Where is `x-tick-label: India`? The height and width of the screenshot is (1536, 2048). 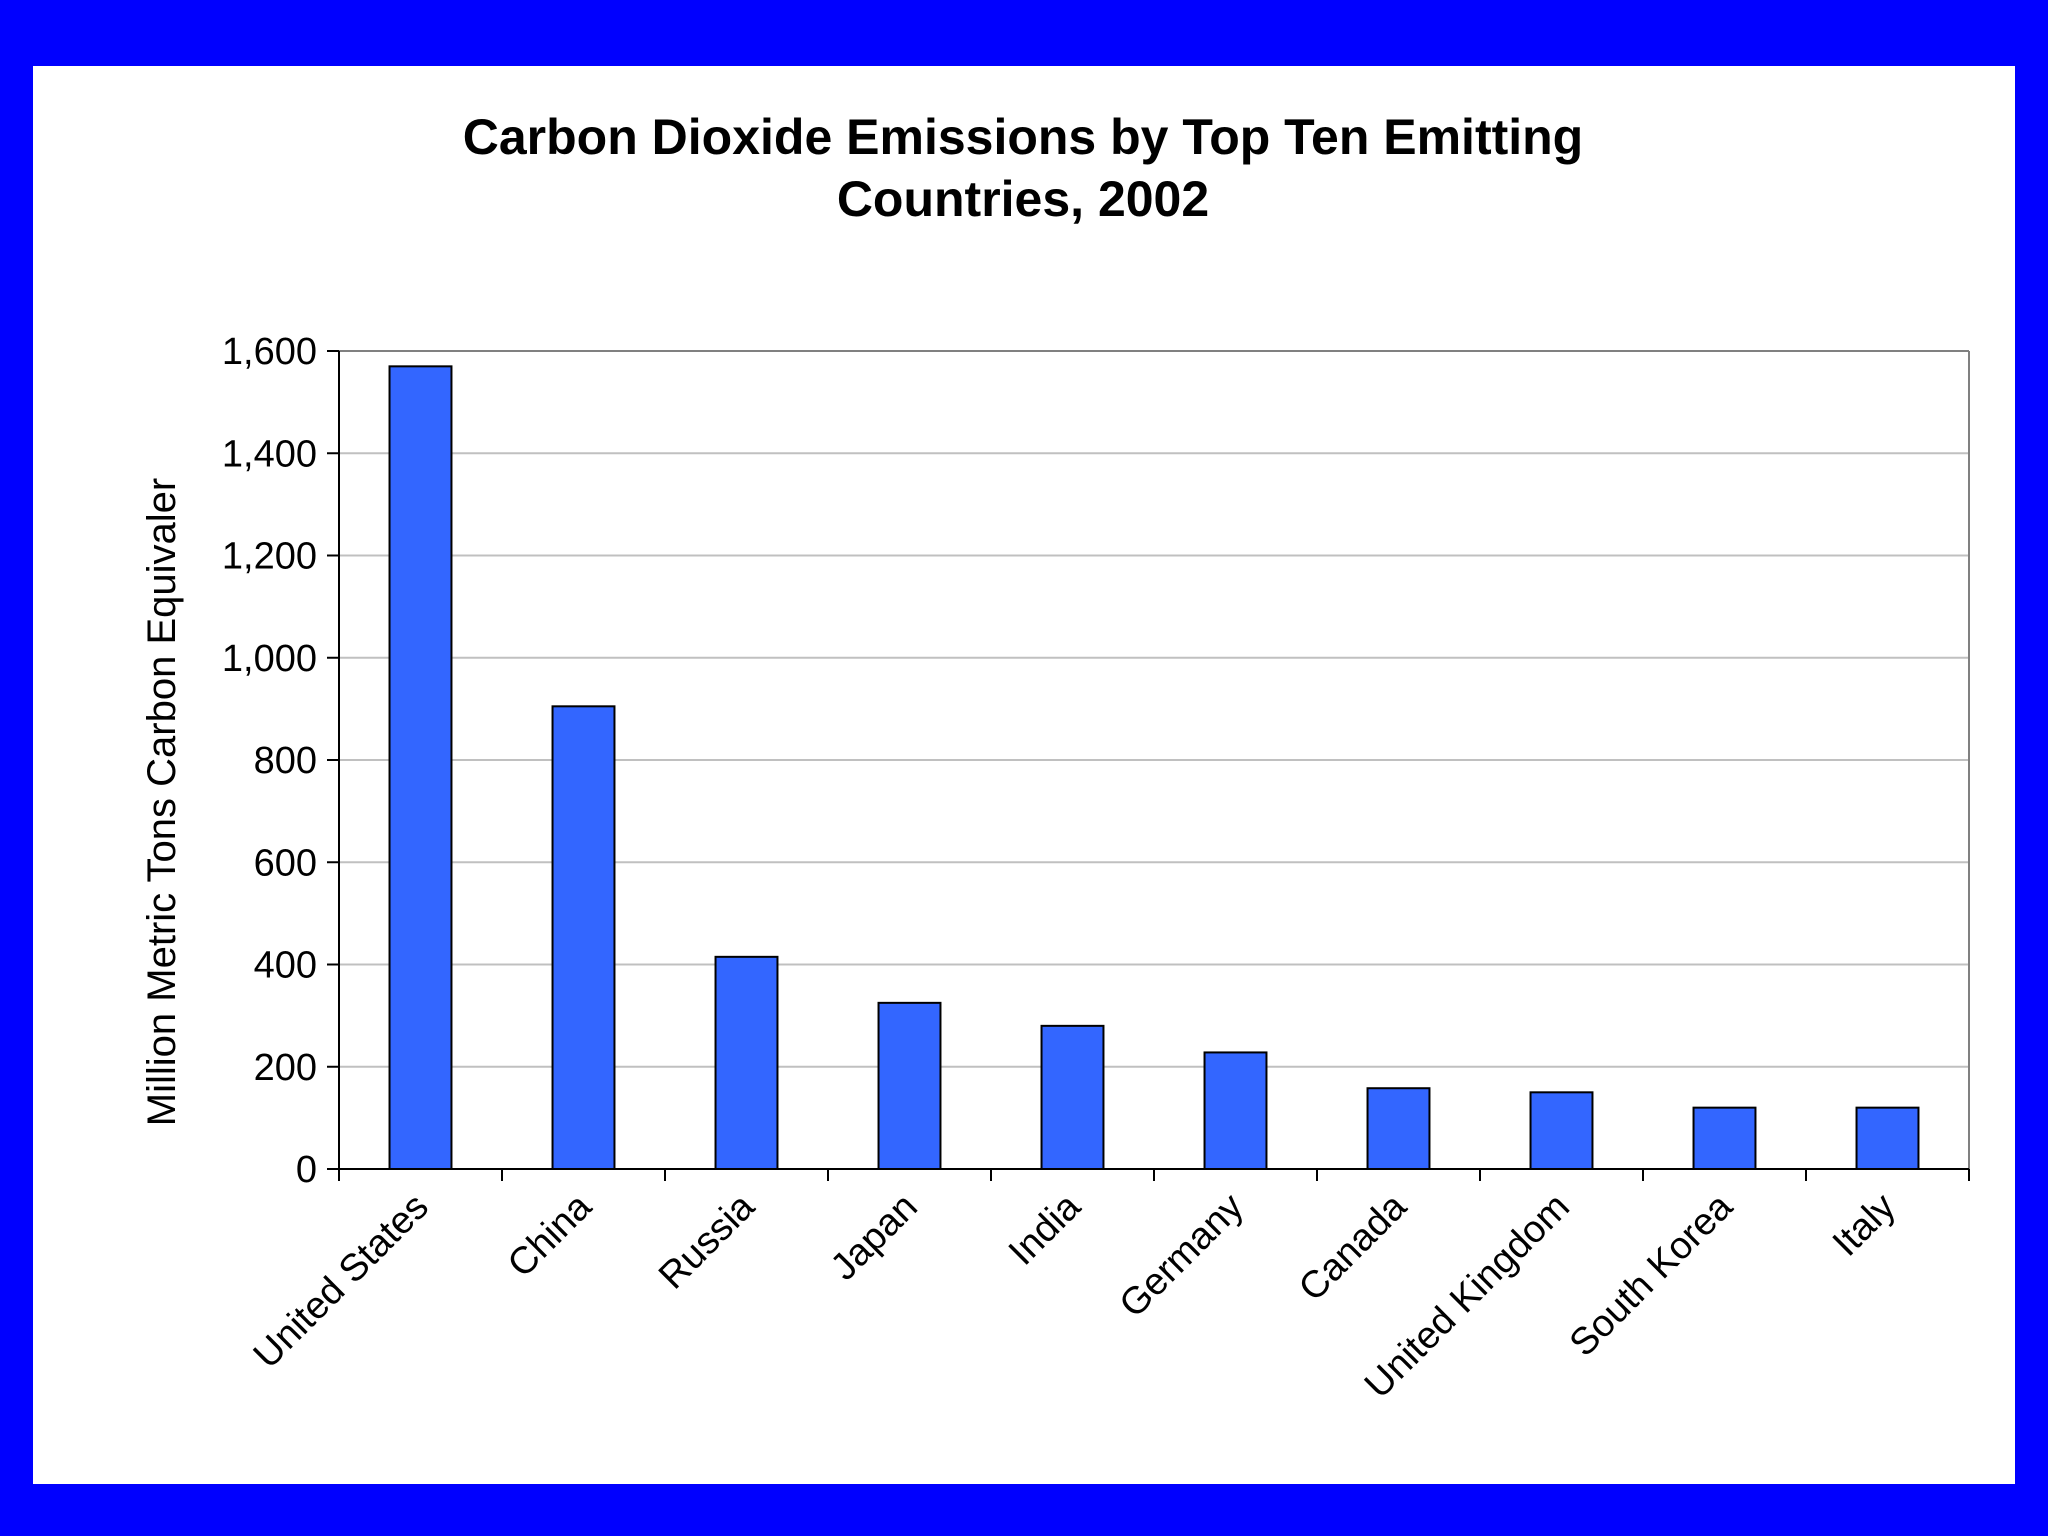 x-tick-label: India is located at coordinates (1045, 1229).